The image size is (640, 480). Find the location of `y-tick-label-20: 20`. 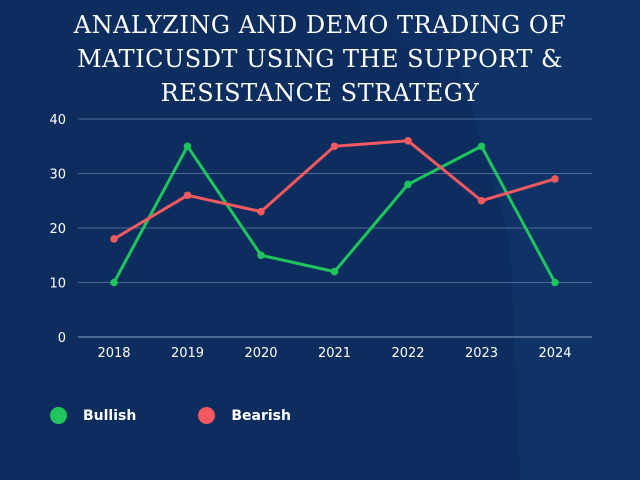

y-tick-label-20: 20 is located at coordinates (57, 229).